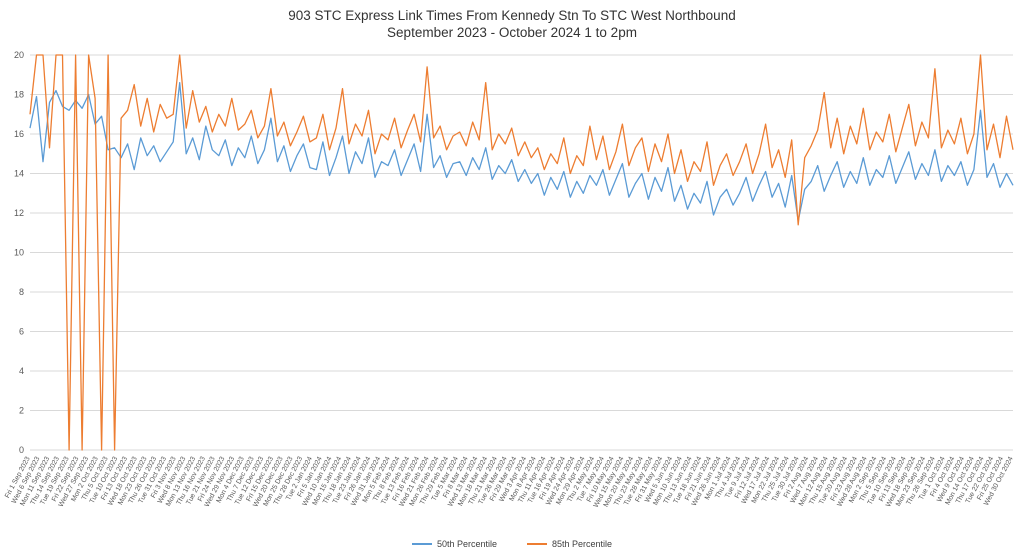 This screenshot has width=1024, height=557. Describe the element at coordinates (21, 292) in the screenshot. I see `svg-text: 8` at that location.